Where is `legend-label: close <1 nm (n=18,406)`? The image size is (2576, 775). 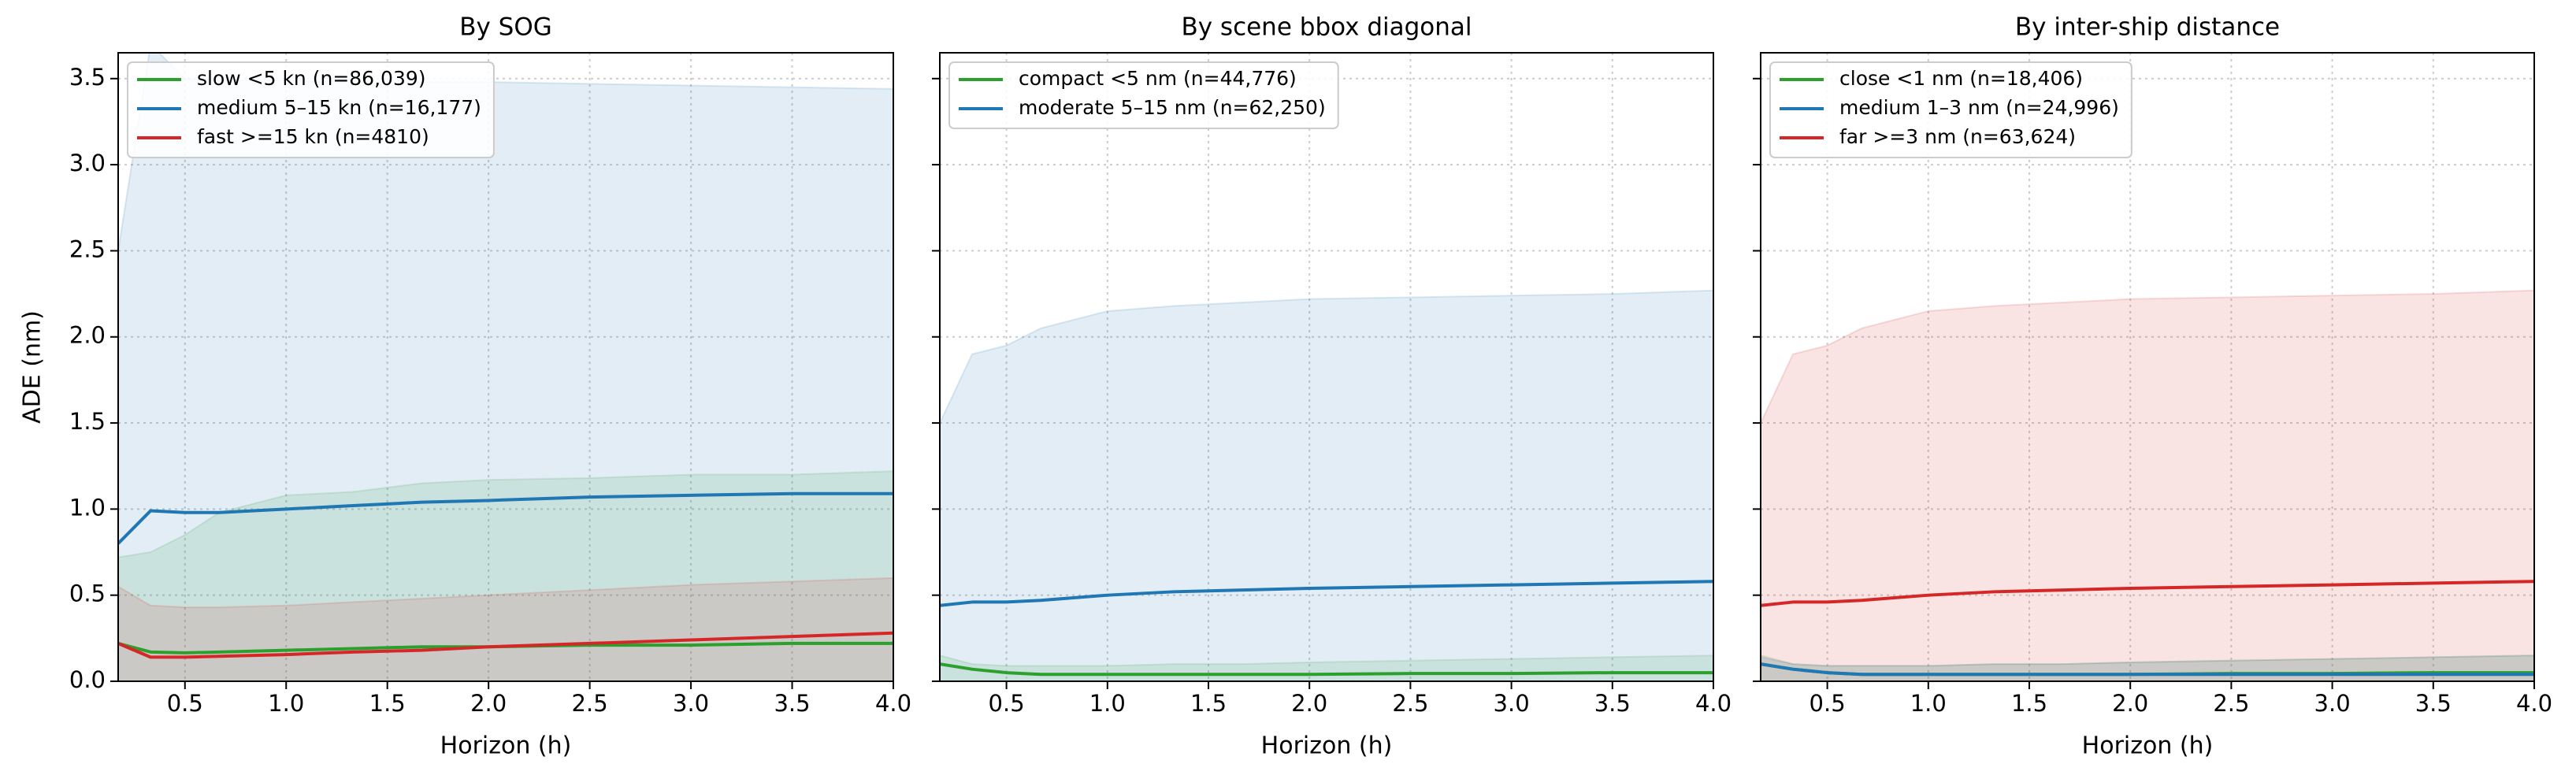
legend-label: close <1 nm (n=18,406) is located at coordinates (1961, 78).